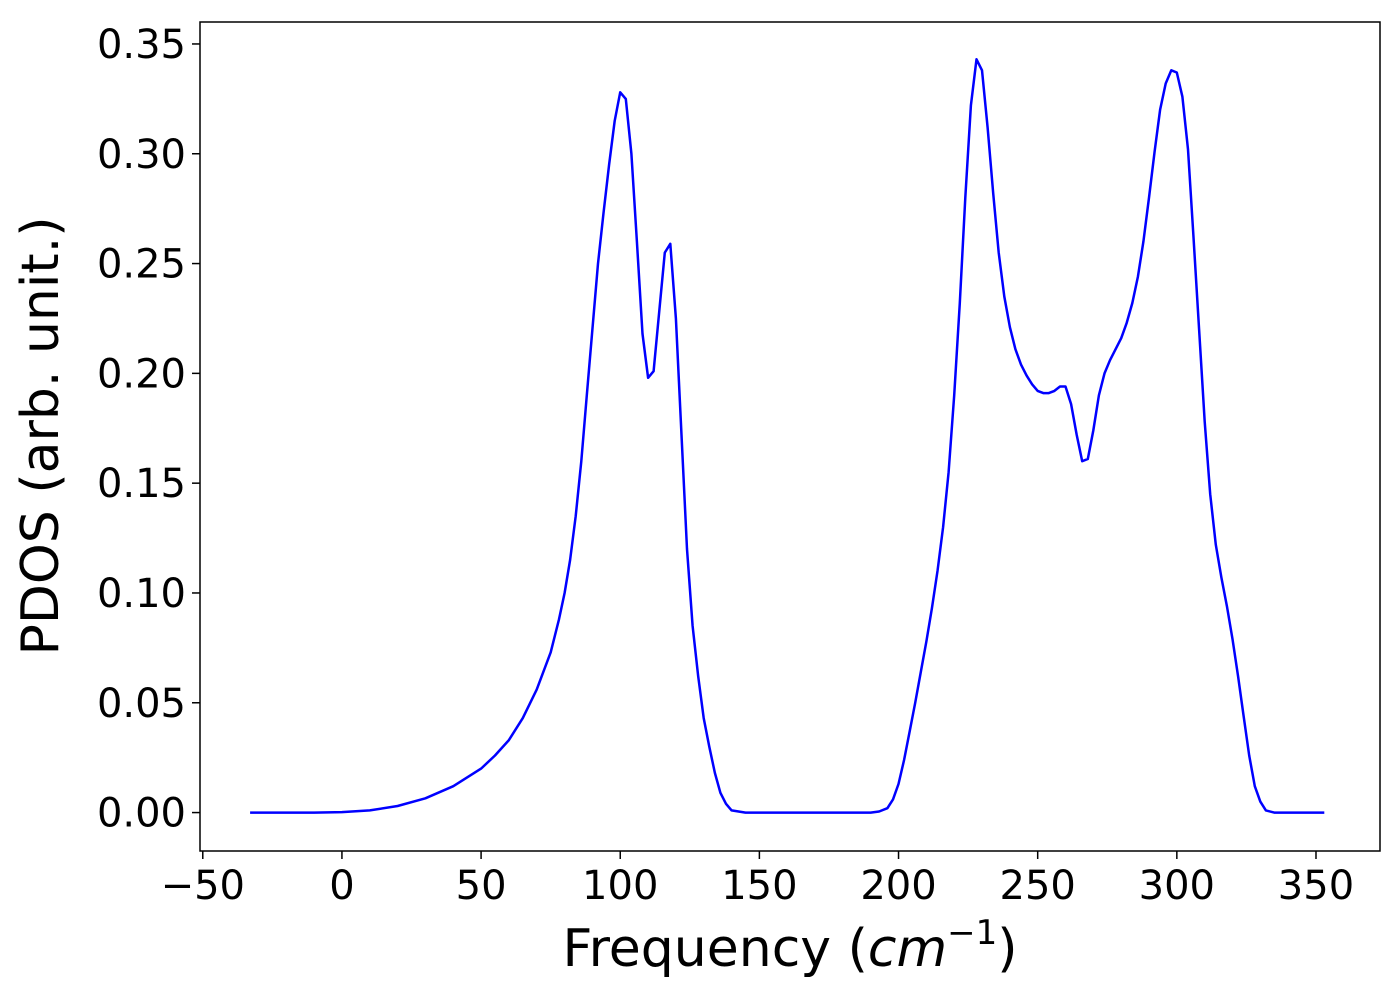 Image resolution: width=1400 pixels, height=1000 pixels. I want to click on y-tick-label: 0.25, so click(141, 265).